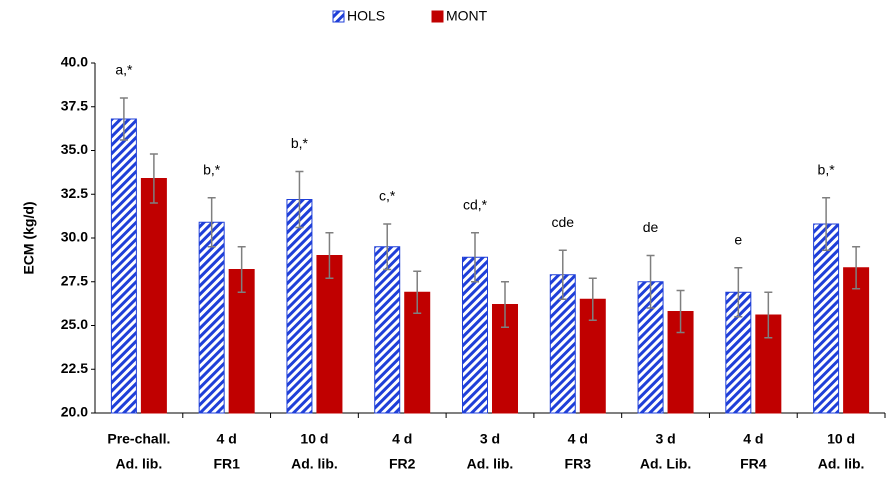 The width and height of the screenshot is (890, 484). I want to click on x-tick-label: FR3, so click(578, 464).